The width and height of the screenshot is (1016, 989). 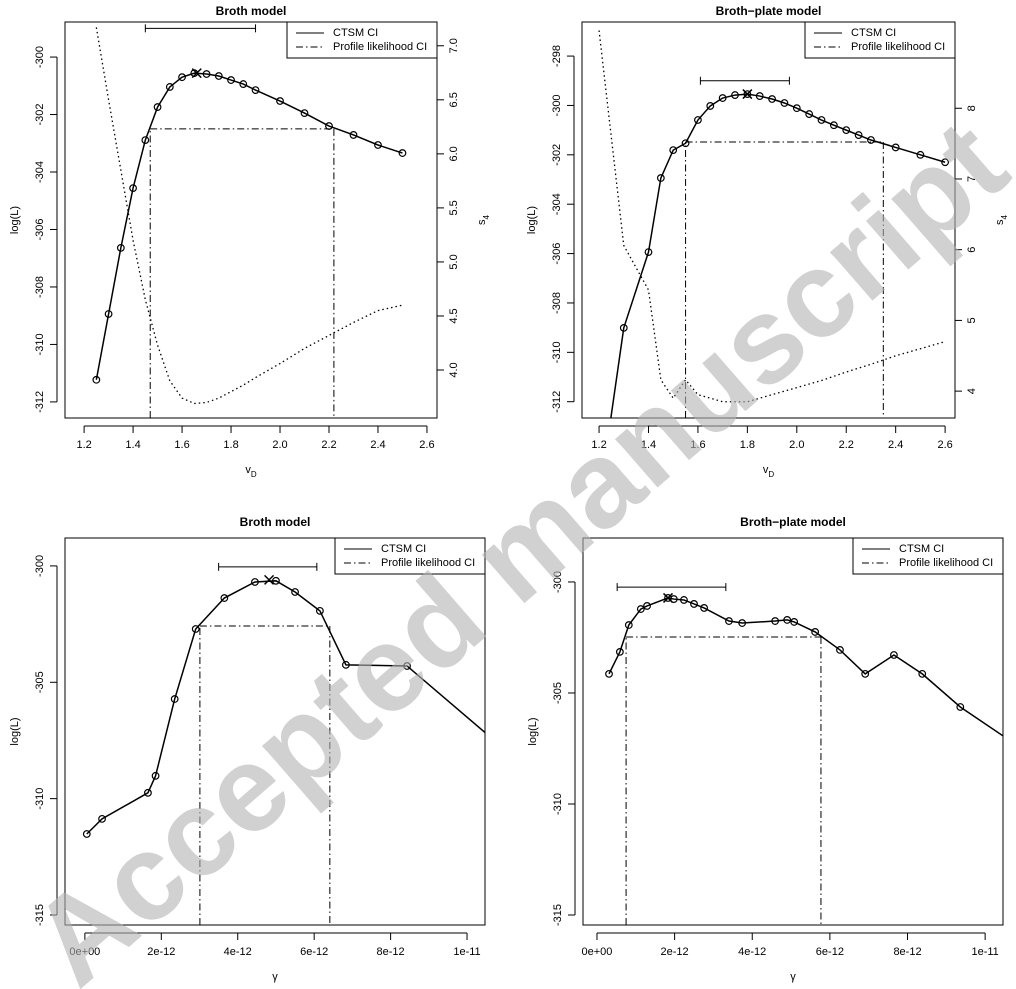 I want to click on x-axis-label-main: v, so click(x=766, y=470).